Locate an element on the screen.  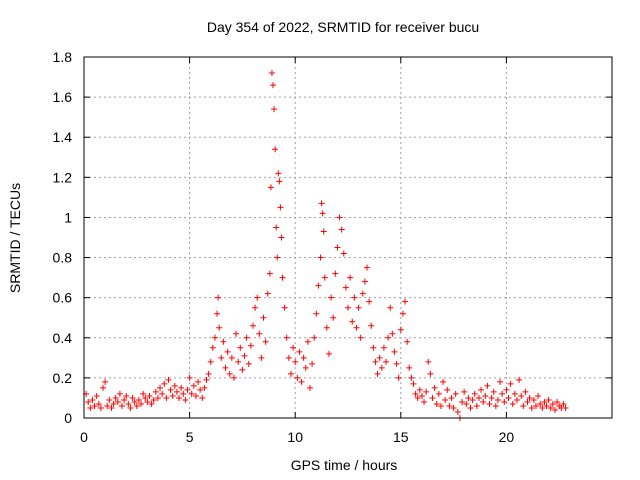
y-tick-label: 1 is located at coordinates (68, 217).